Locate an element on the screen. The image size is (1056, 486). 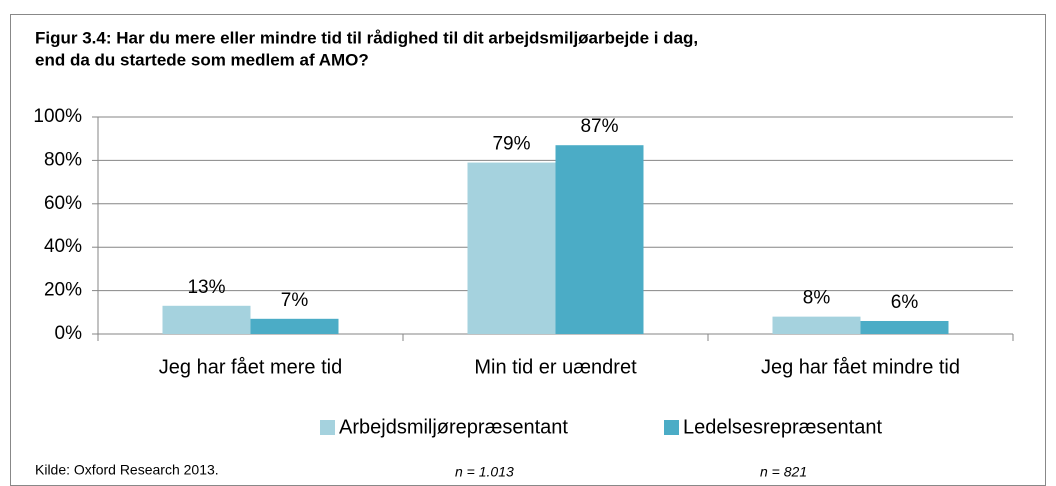
note: n = 1.013 is located at coordinates (484, 472).